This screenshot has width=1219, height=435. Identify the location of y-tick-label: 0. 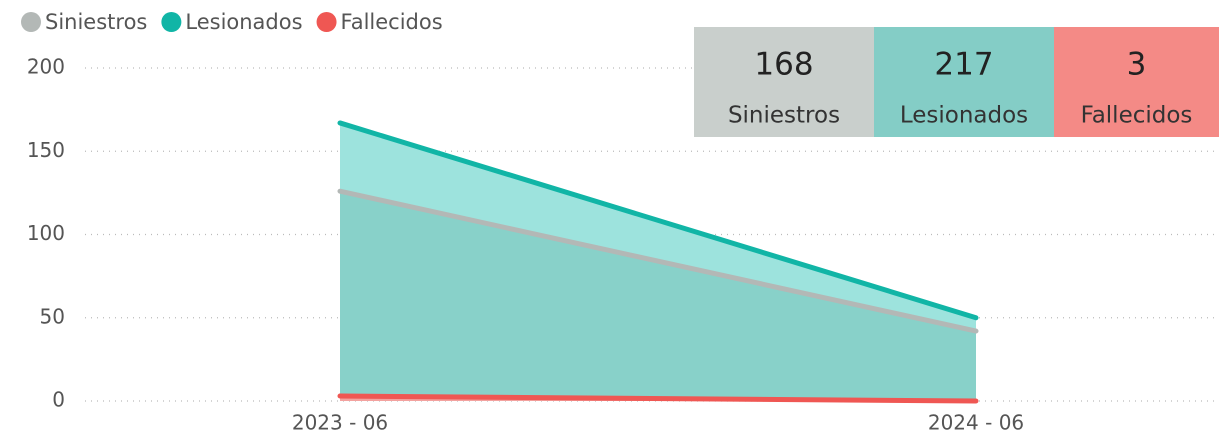
(58, 400).